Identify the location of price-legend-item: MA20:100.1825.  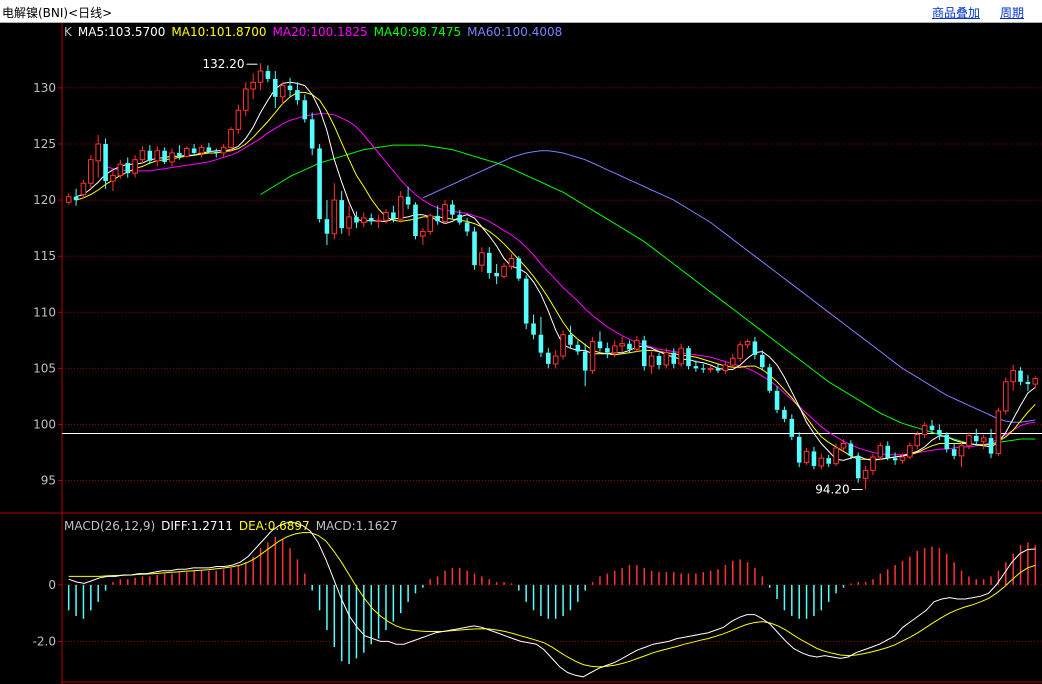
(320, 32).